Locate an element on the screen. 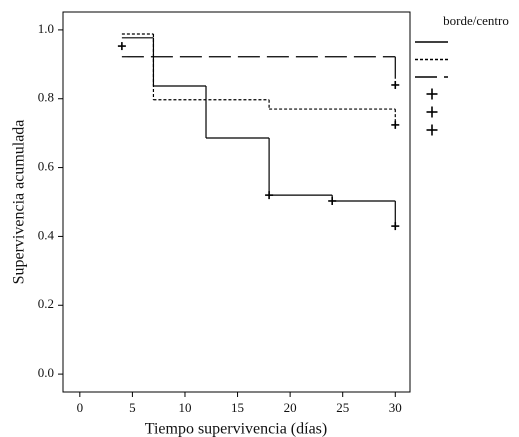  y-tick-label: 0.8 is located at coordinates (46, 97).